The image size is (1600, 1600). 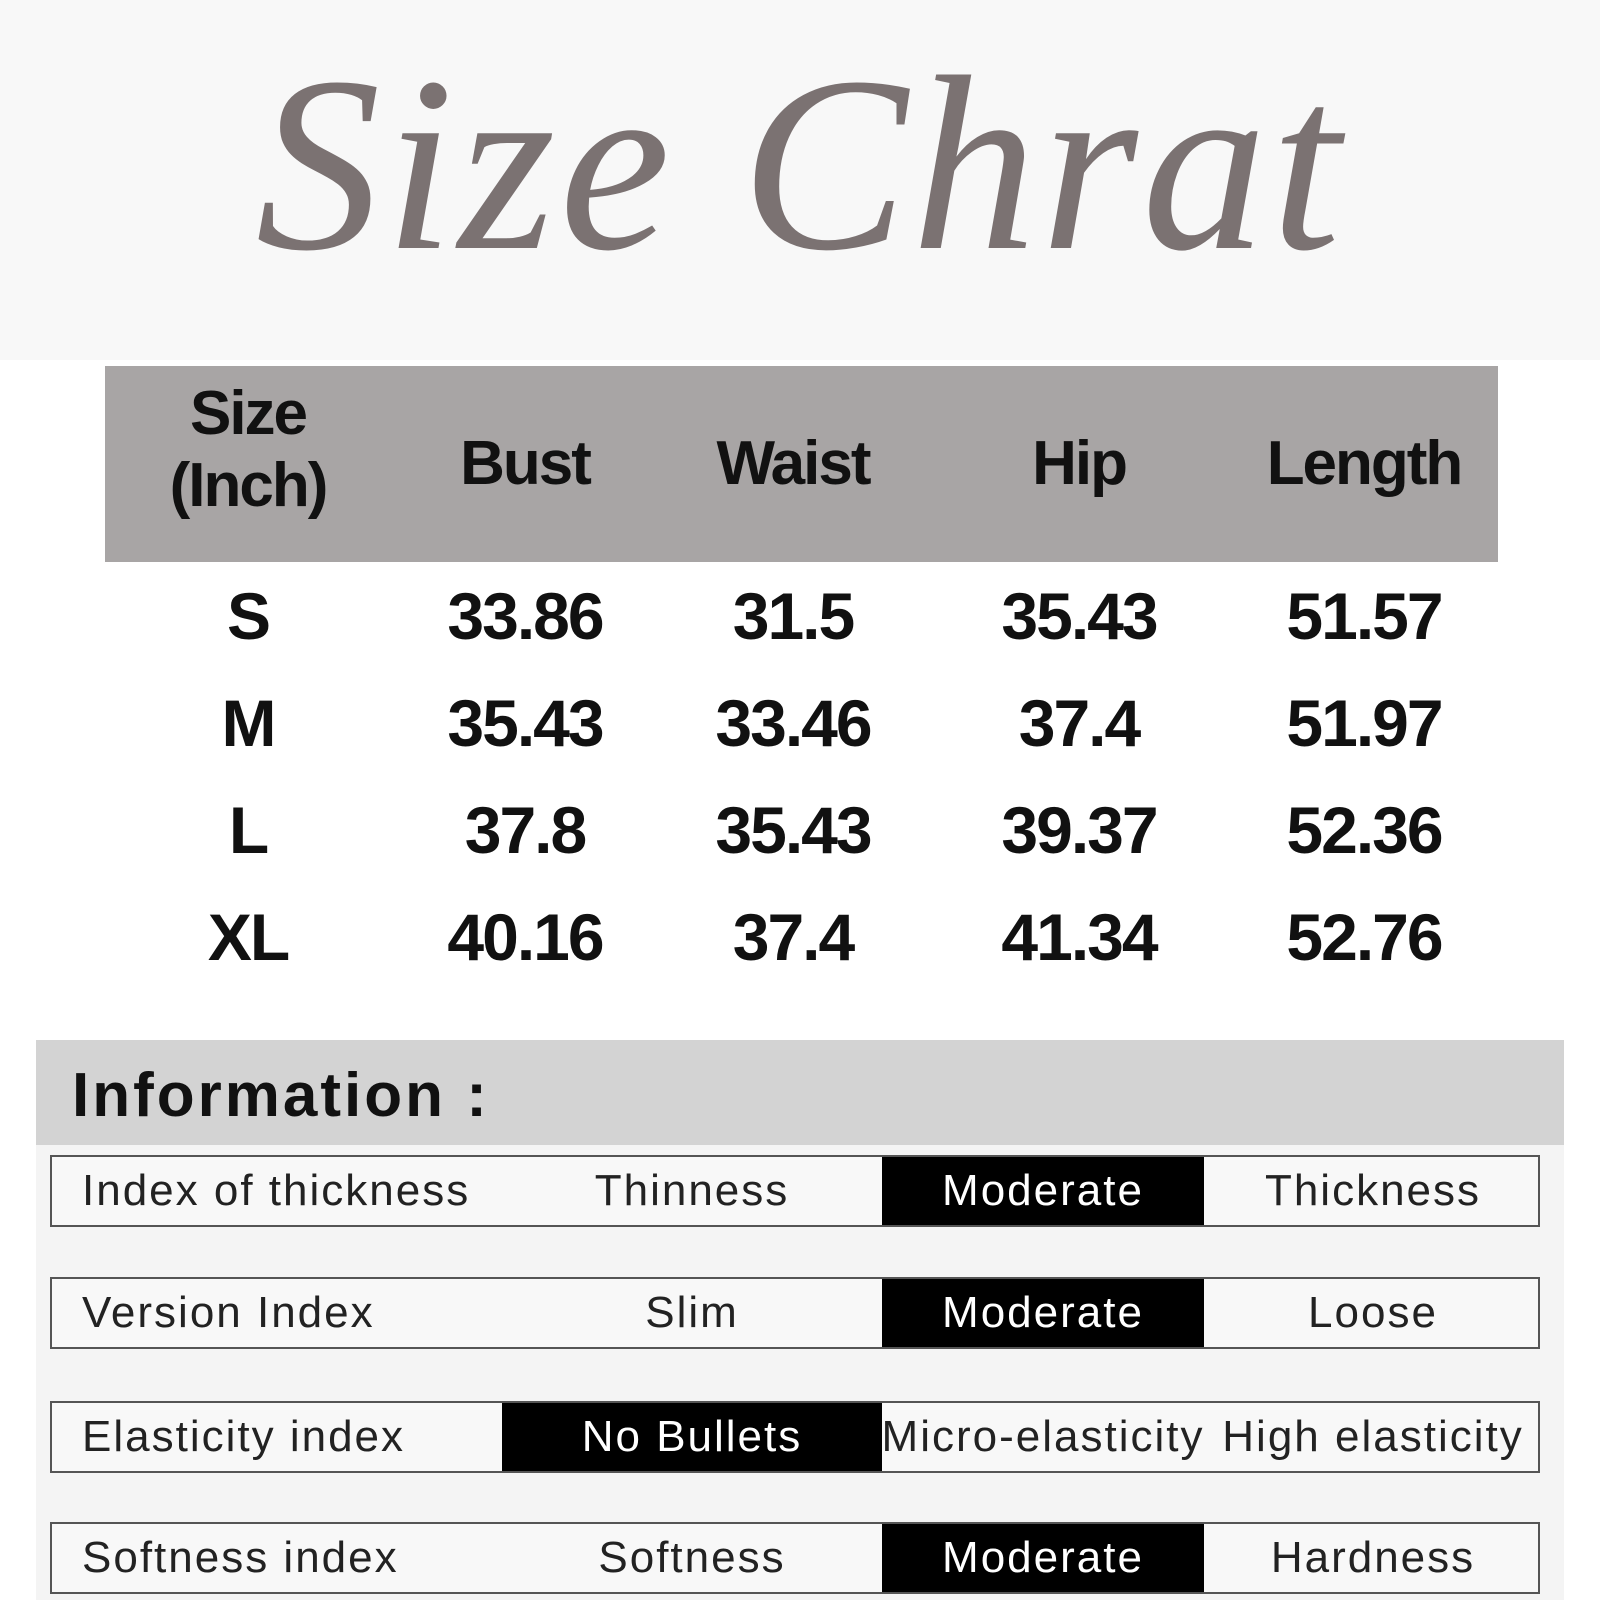 I want to click on measure-cell: 33.86, so click(x=525, y=616).